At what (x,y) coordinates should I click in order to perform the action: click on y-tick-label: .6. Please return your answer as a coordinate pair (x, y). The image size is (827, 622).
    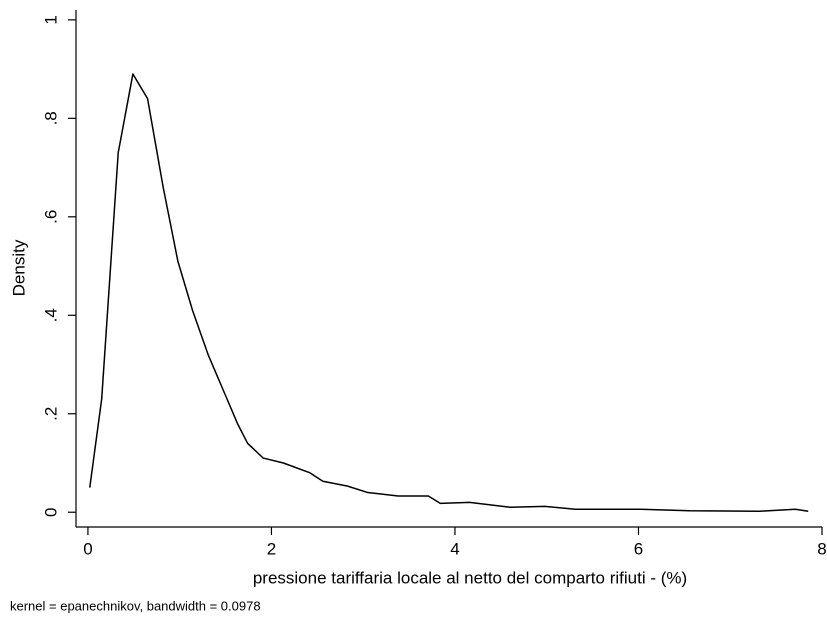
    Looking at the image, I should click on (50, 217).